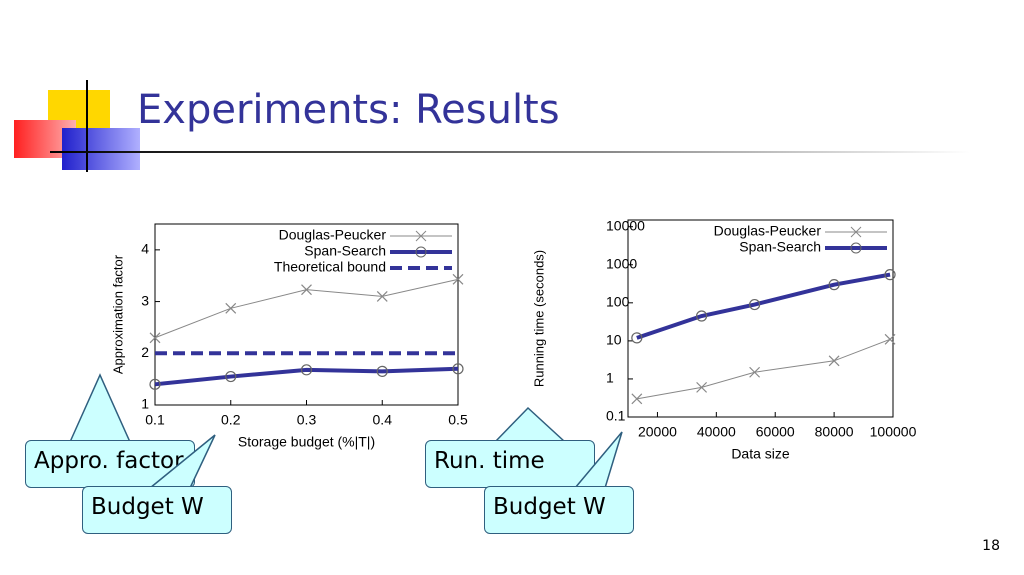  What do you see at coordinates (834, 432) in the screenshot?
I see `x-tick-label: 80000` at bounding box center [834, 432].